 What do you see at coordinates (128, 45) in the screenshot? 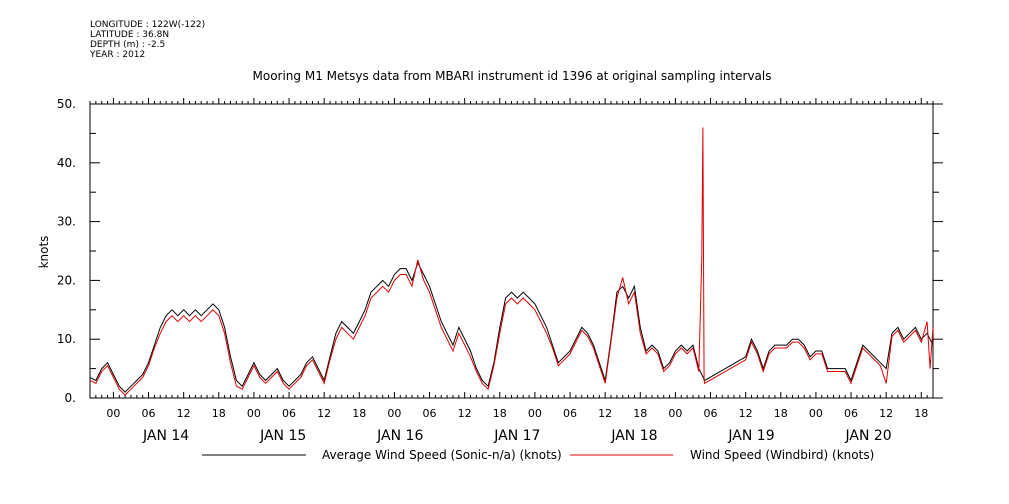
I see `meta-depth: DEPTH (m) : -2.5` at bounding box center [128, 45].